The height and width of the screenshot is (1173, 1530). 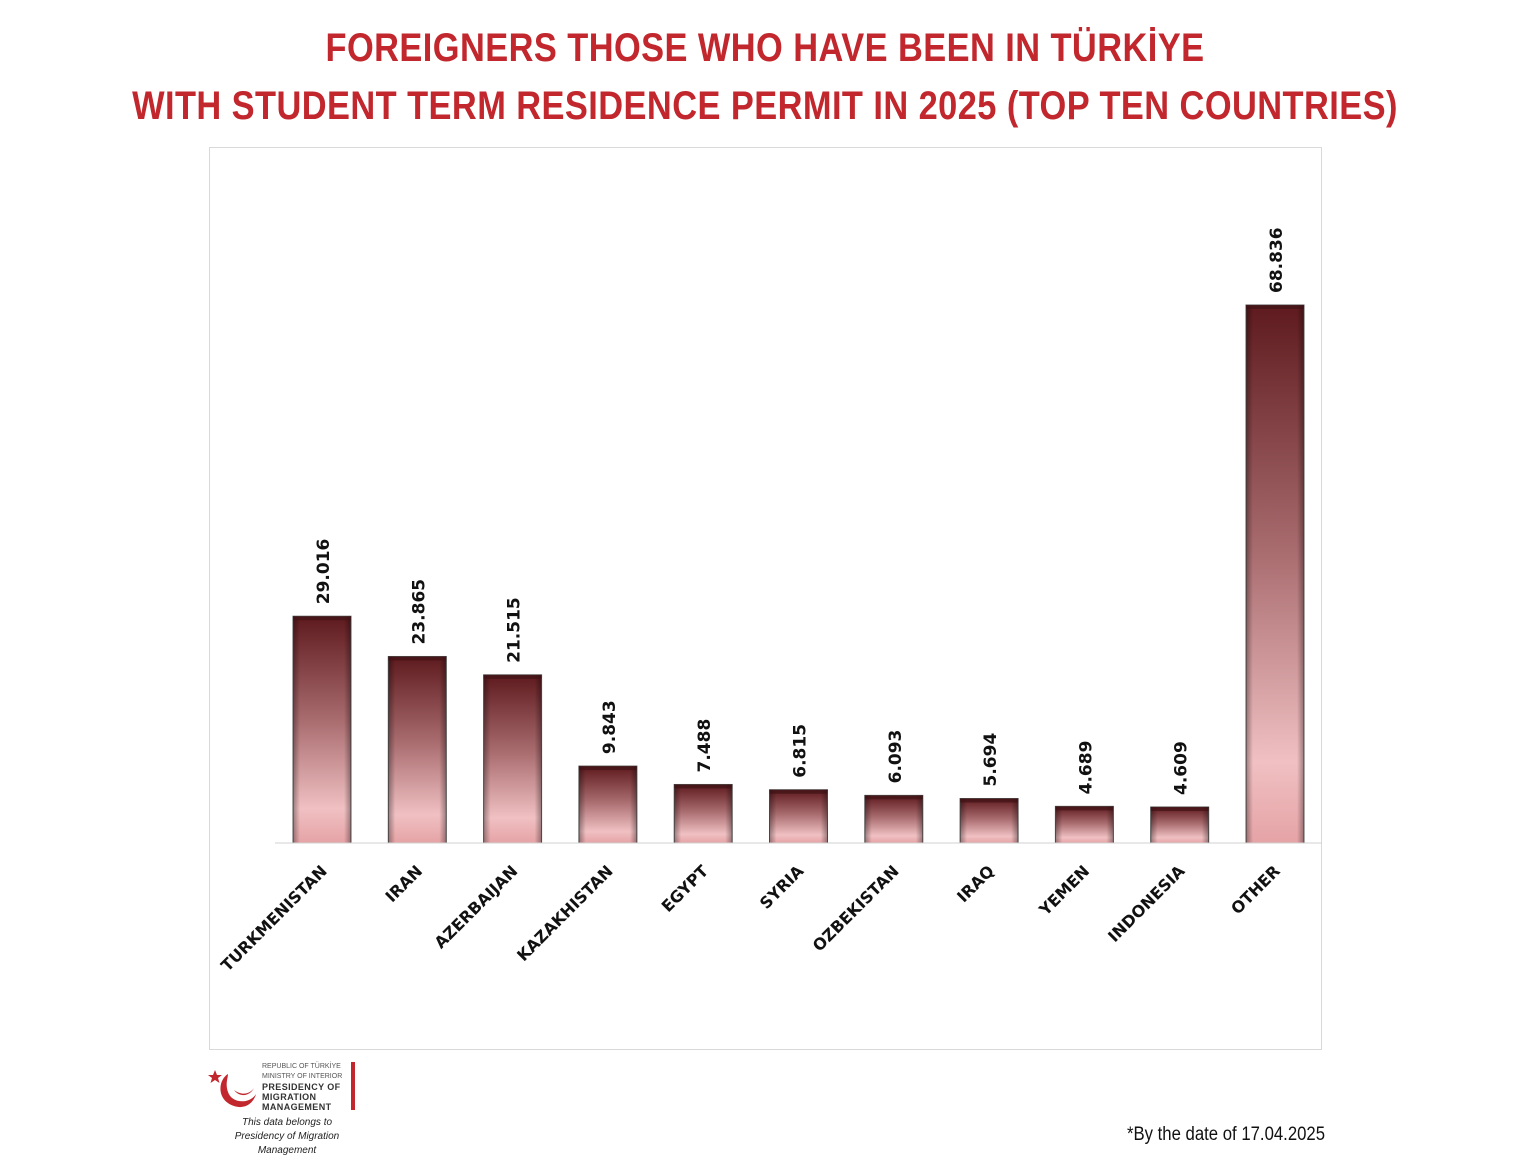 What do you see at coordinates (353, 1086) in the screenshot?
I see `logo-divider` at bounding box center [353, 1086].